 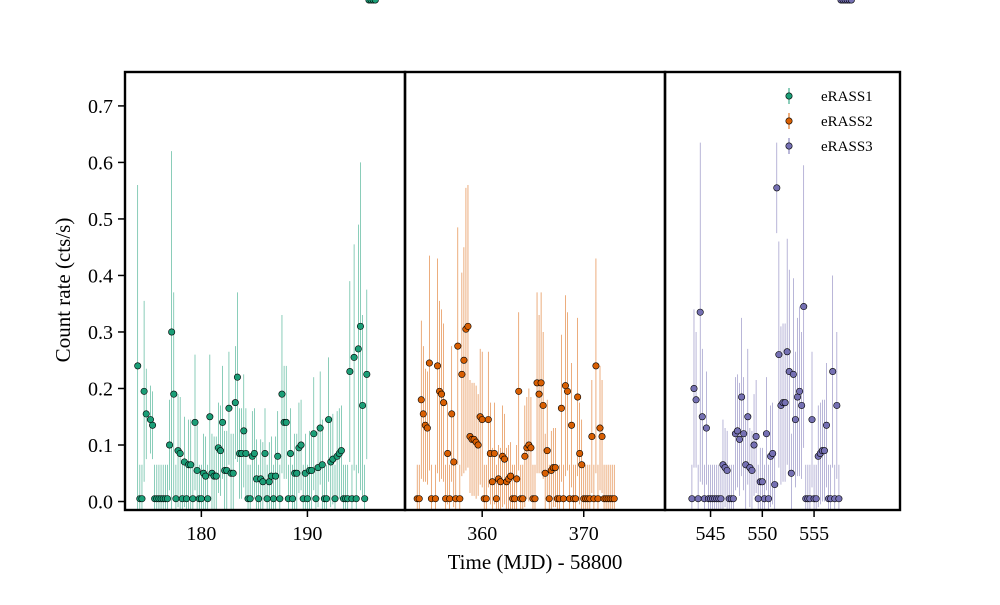 I want to click on y-tick-label: 0.6, so click(x=100, y=163).